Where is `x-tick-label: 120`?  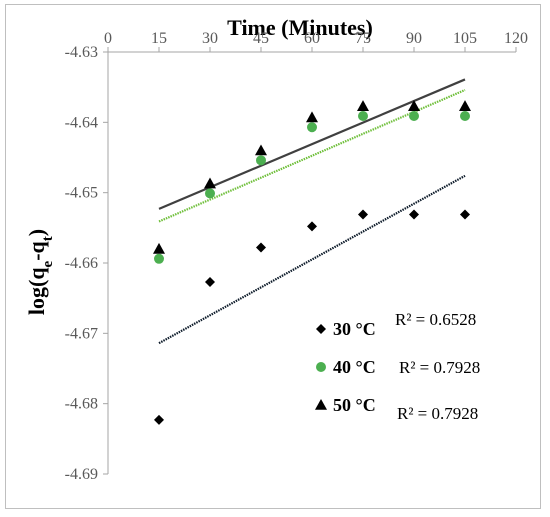 x-tick-label: 120 is located at coordinates (516, 38).